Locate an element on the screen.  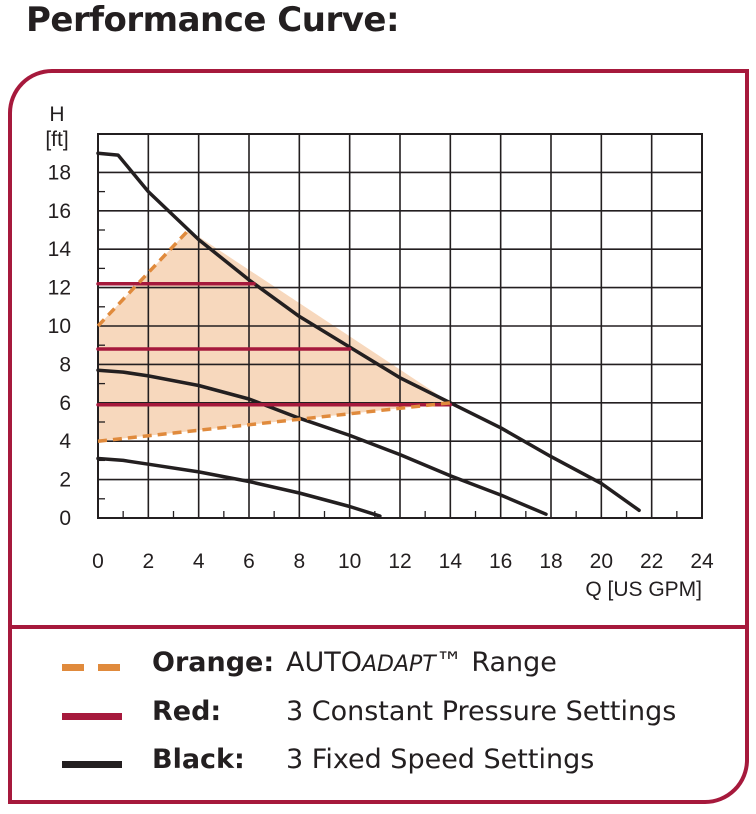
y-tick-label: 18 is located at coordinates (59, 172).